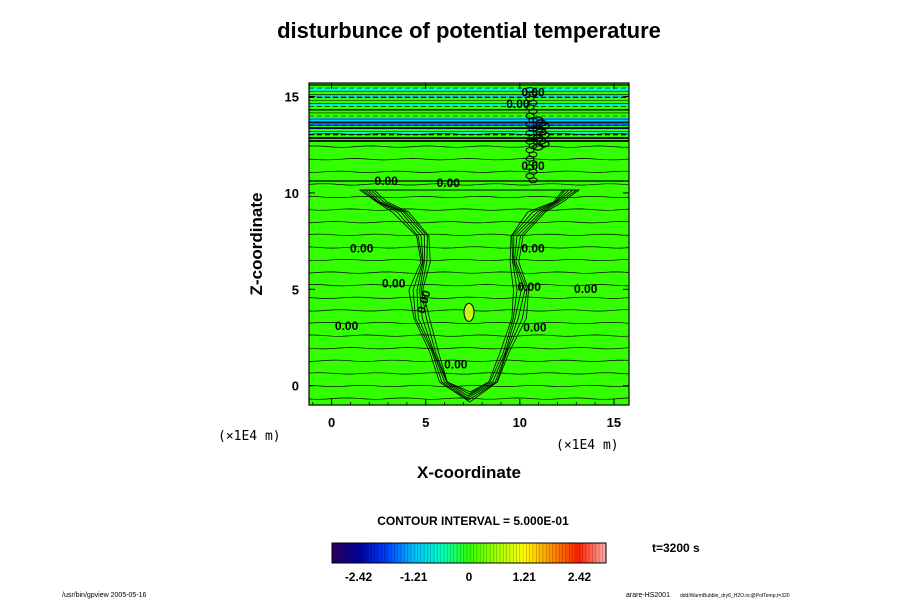 Image resolution: width=900 pixels, height=600 pixels. I want to click on plume-contours, so click(469, 245).